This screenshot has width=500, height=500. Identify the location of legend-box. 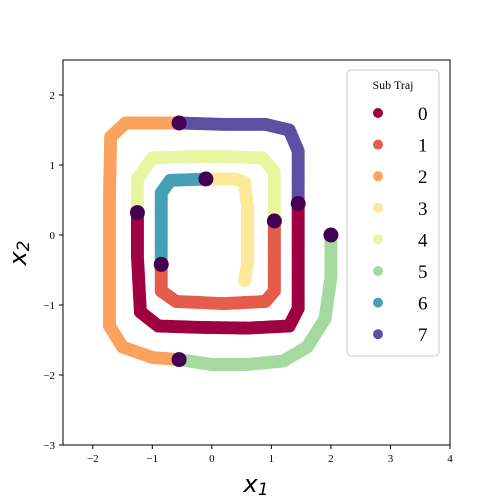
(393, 213).